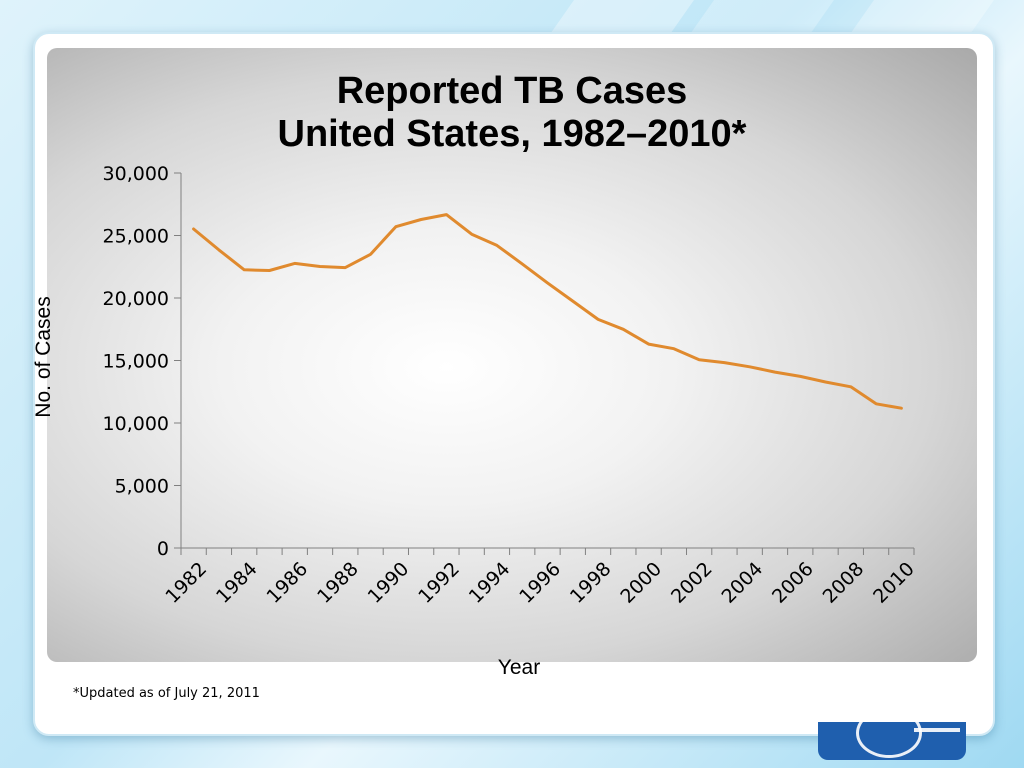 Image resolution: width=1024 pixels, height=768 pixels. Describe the element at coordinates (186, 583) in the screenshot. I see `x-tick-label: 1982` at that location.